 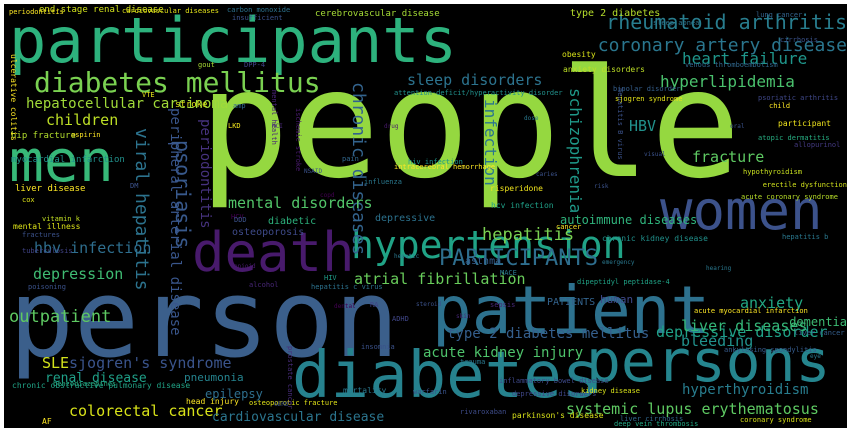 I want to click on word-renal-disease: renal disease, so click(x=96, y=378).